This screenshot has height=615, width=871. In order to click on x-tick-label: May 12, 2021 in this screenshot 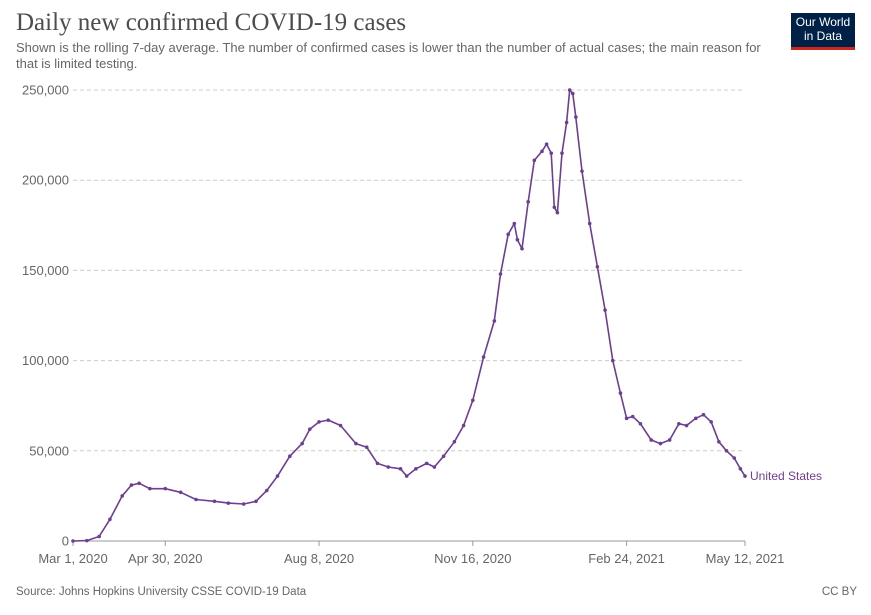, I will do `click(745, 558)`.